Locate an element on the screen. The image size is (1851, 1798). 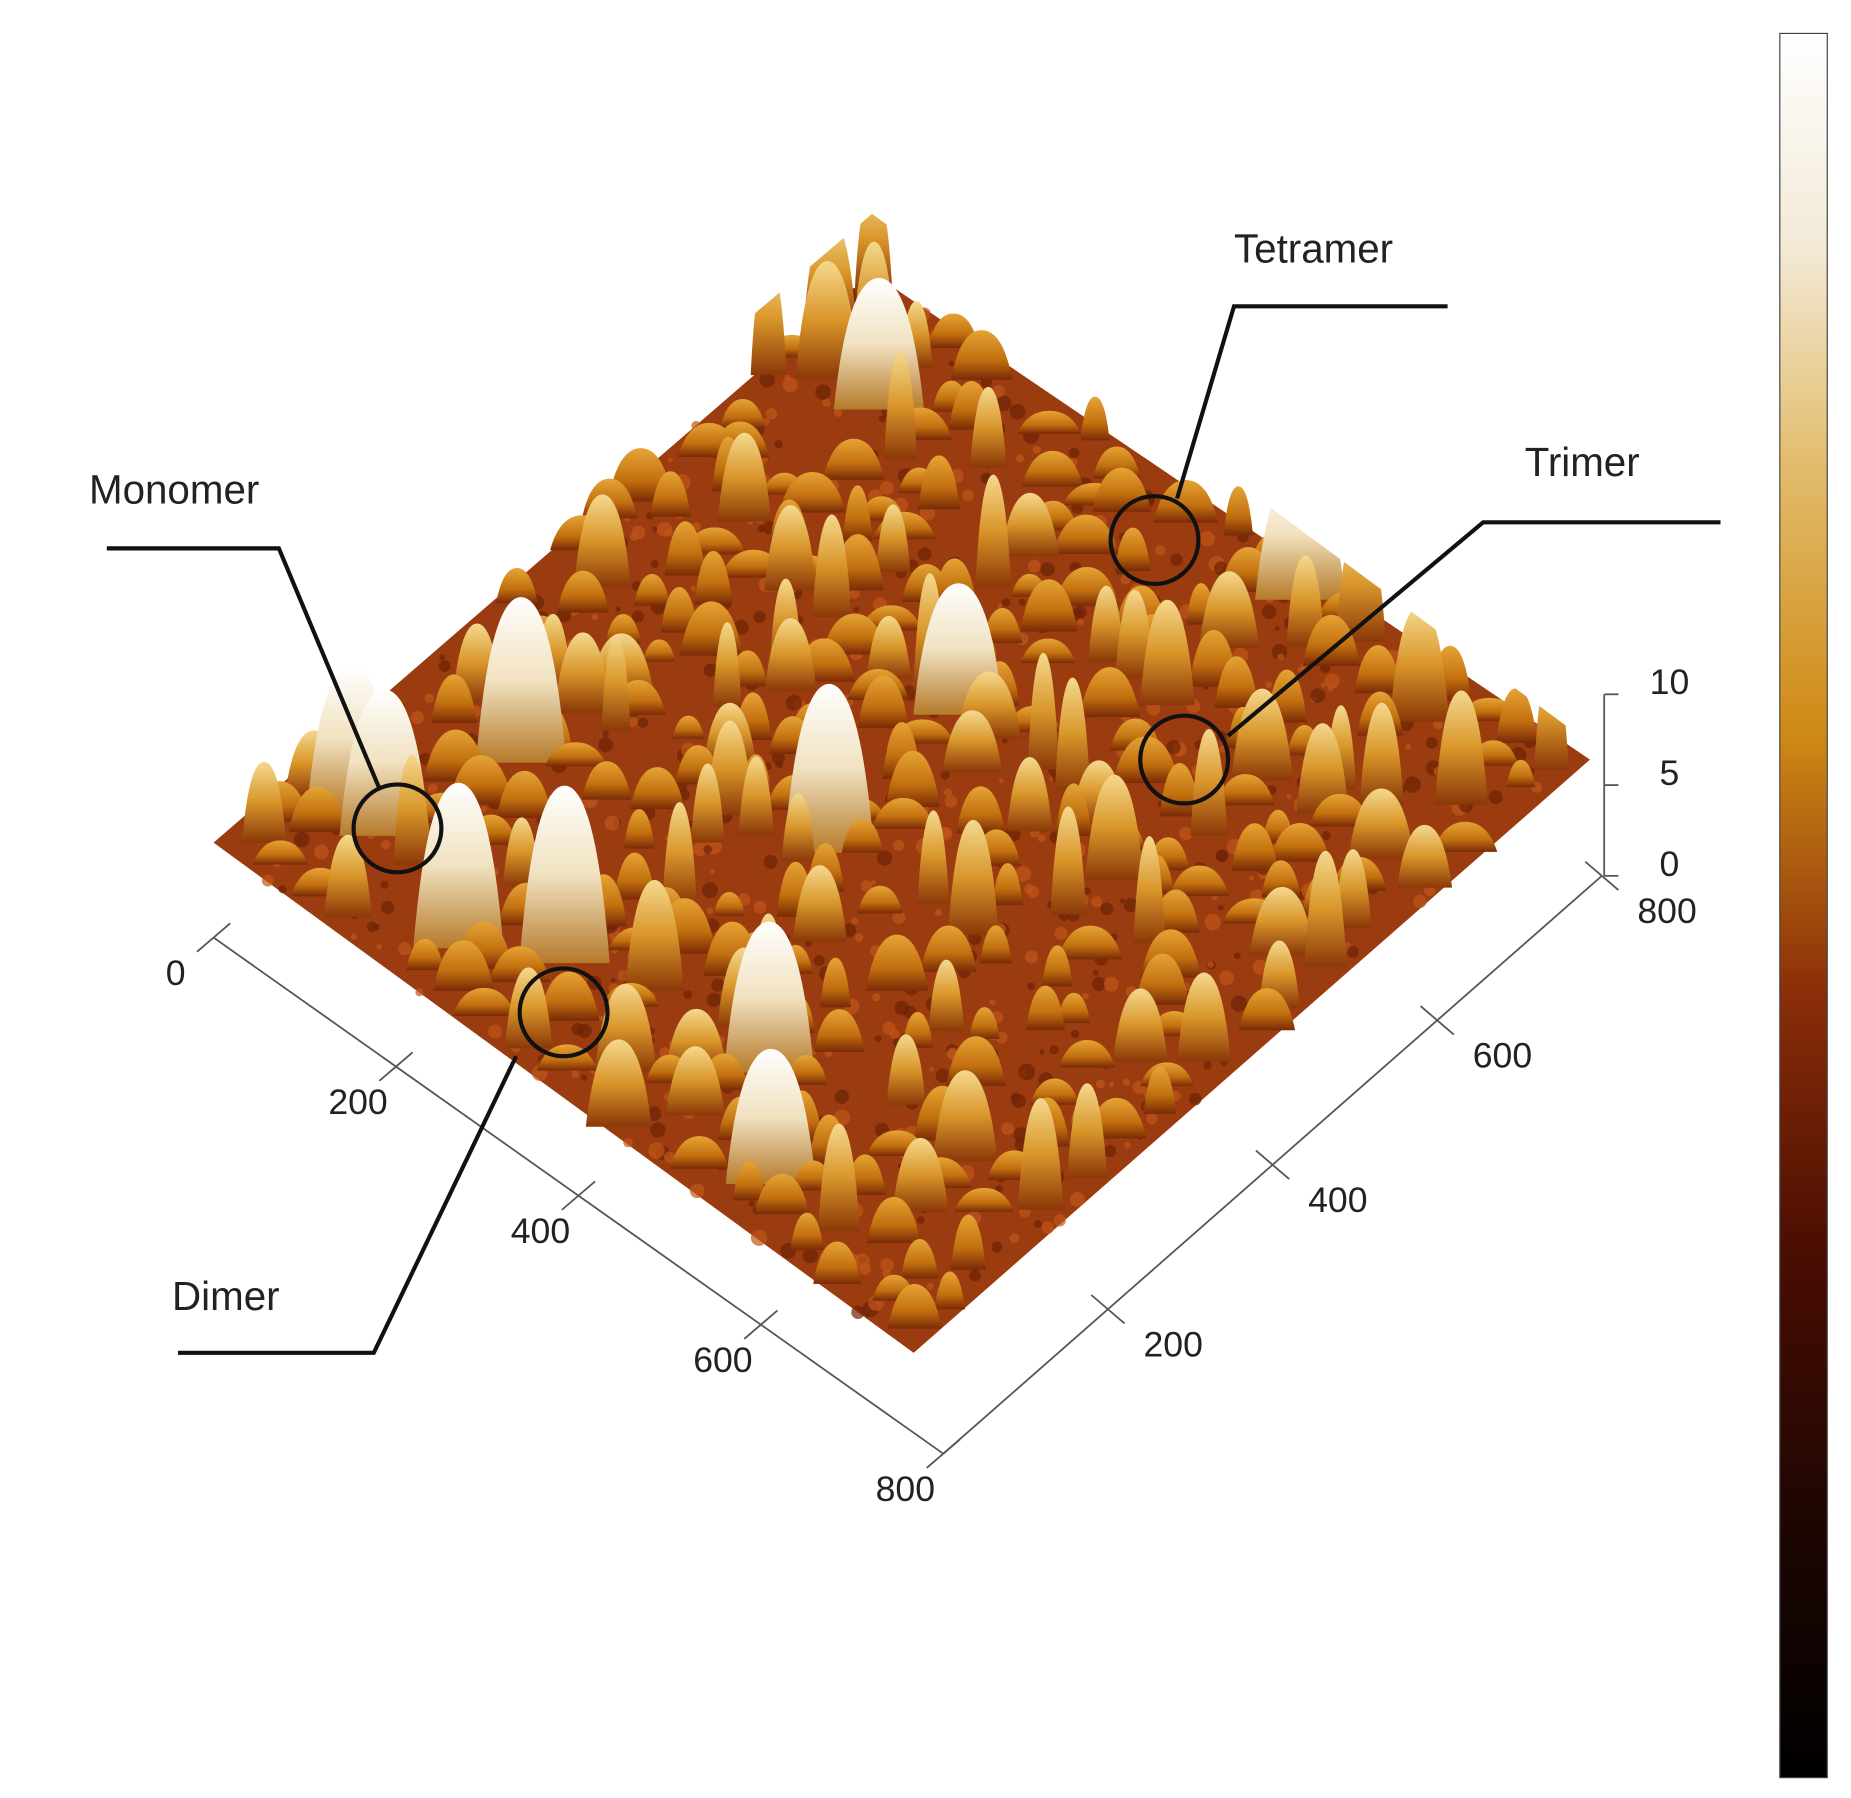
highlight-circle is located at coordinates (1154, 540).